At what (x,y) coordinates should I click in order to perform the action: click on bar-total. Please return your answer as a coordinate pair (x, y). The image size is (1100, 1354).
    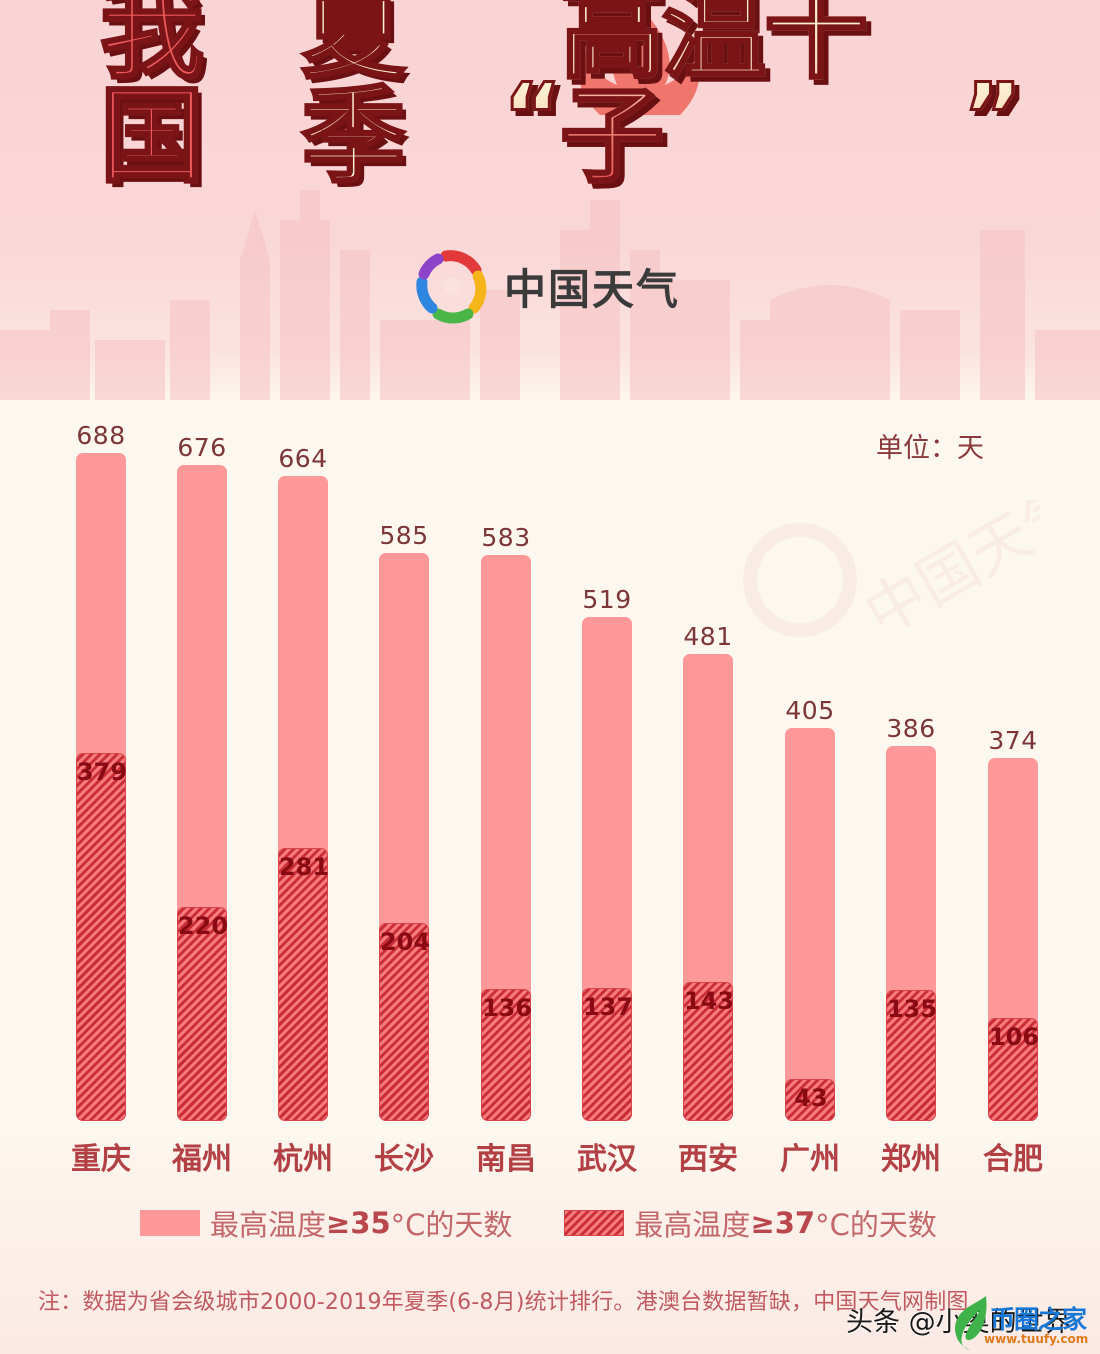
    Looking at the image, I should click on (810, 924).